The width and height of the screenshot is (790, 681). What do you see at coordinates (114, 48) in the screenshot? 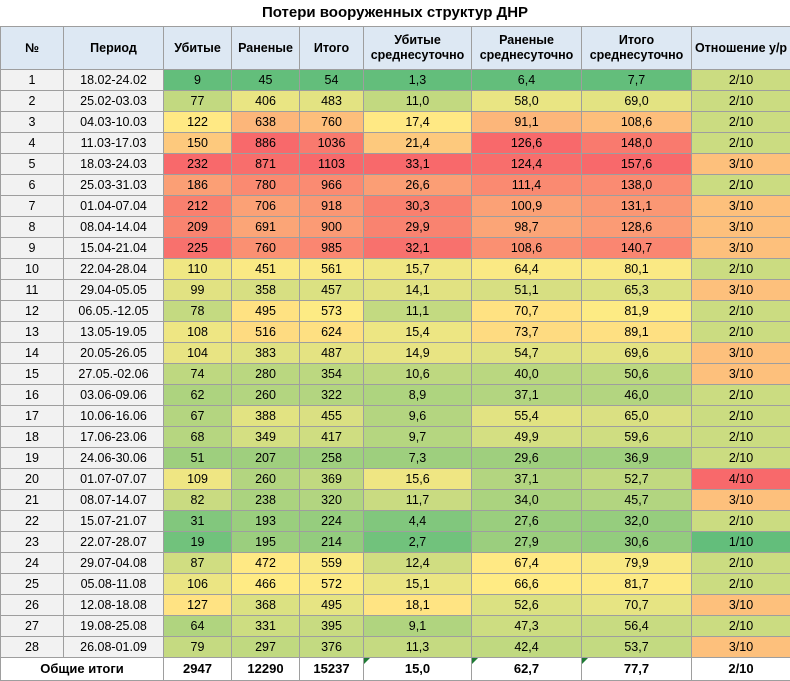
I see `header-period: Период` at bounding box center [114, 48].